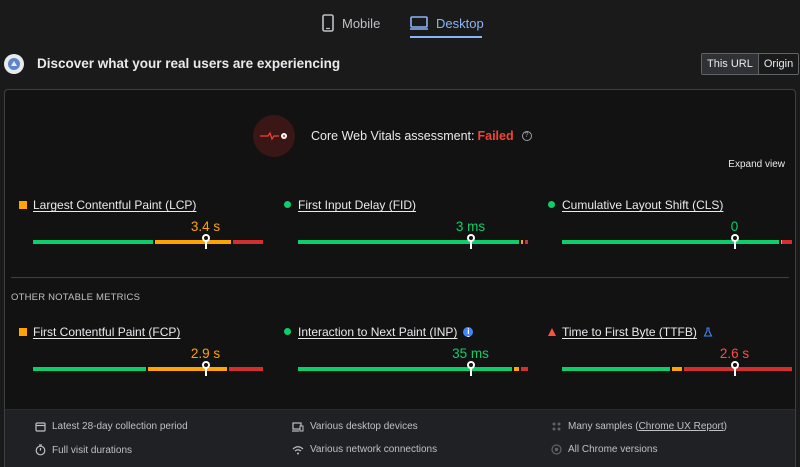  Describe the element at coordinates (111, 426) in the screenshot. I see `footer-item-period: Latest 28-day collection period` at that location.